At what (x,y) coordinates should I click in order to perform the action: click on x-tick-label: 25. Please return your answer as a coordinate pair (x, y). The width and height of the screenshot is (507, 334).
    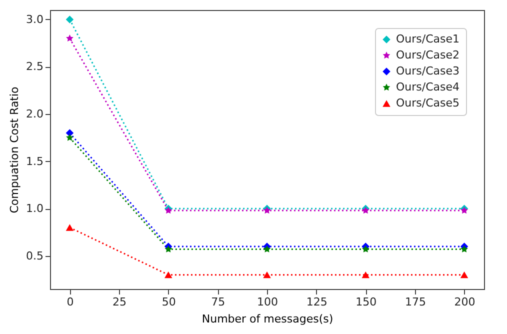
    Looking at the image, I should click on (119, 302).